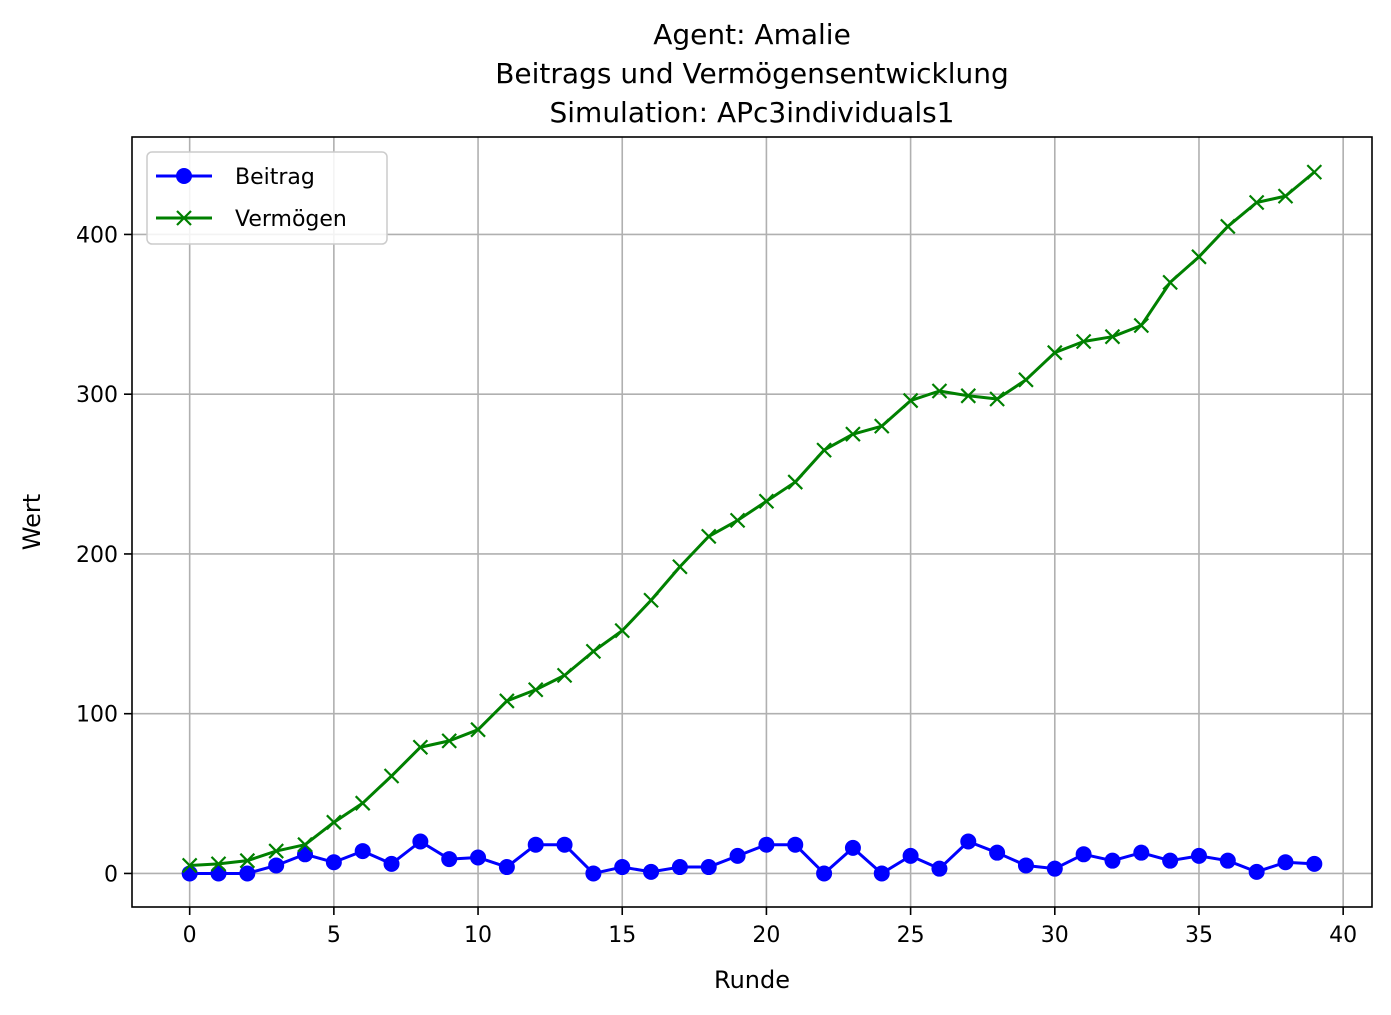 This screenshot has height=1015, width=1391. I want to click on chart-title-line-1: Agent: Amalie, so click(752, 34).